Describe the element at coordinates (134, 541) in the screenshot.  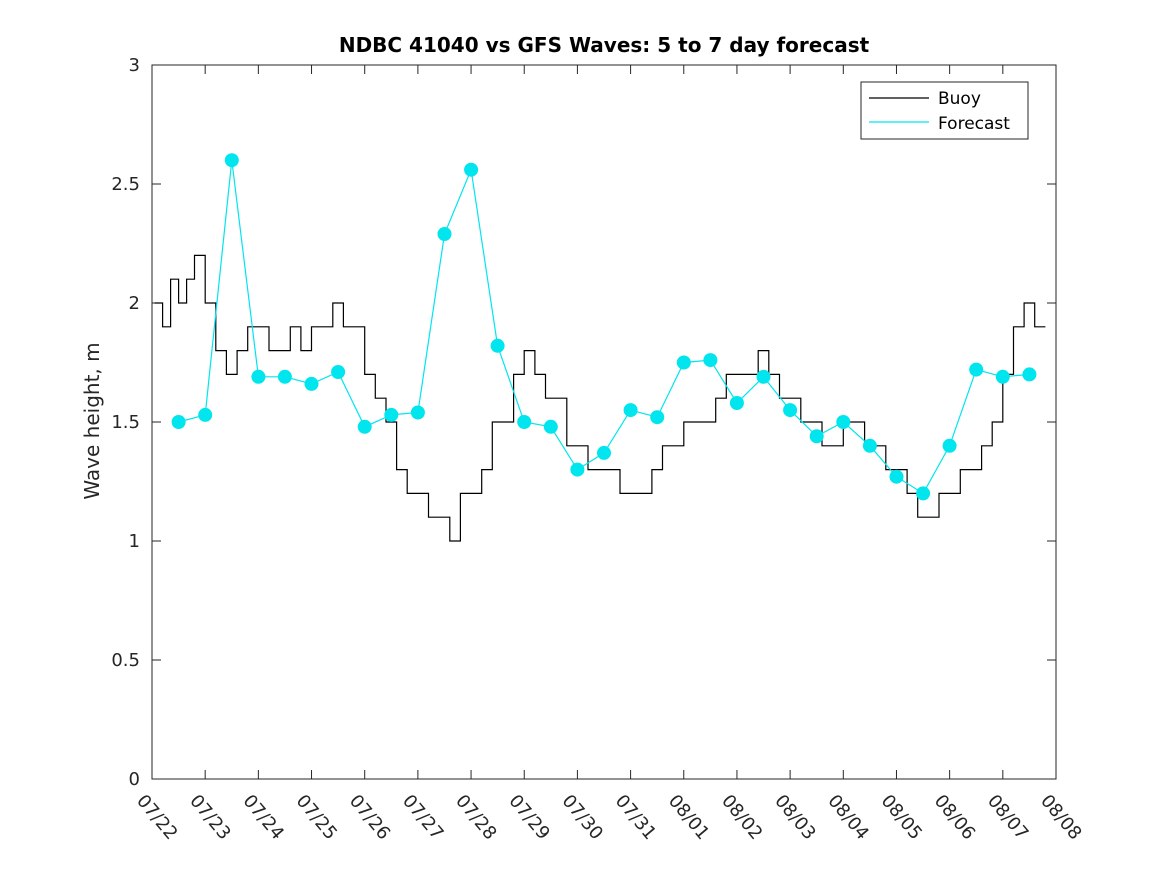
I see `y-tick-label: 1` at that location.